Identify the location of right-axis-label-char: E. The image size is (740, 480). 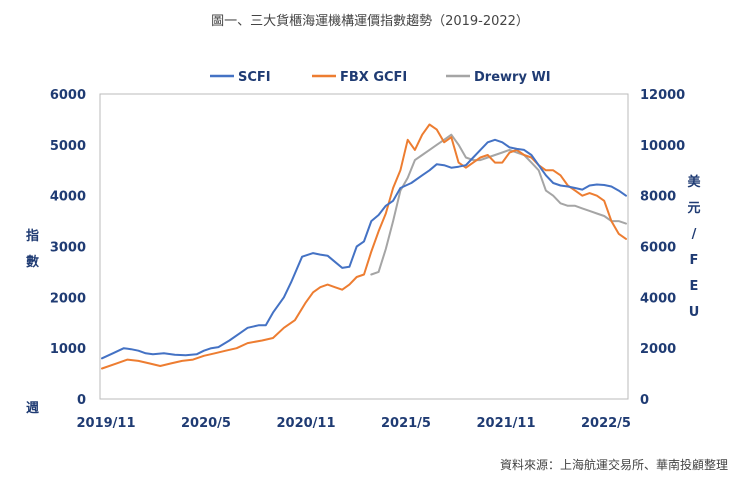
(694, 286).